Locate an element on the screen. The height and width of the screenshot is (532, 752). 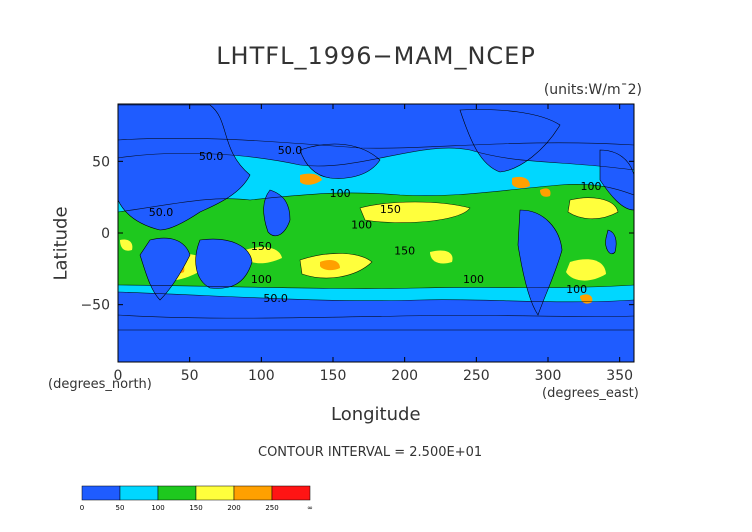
x-tick-label: 150 is located at coordinates (333, 376).